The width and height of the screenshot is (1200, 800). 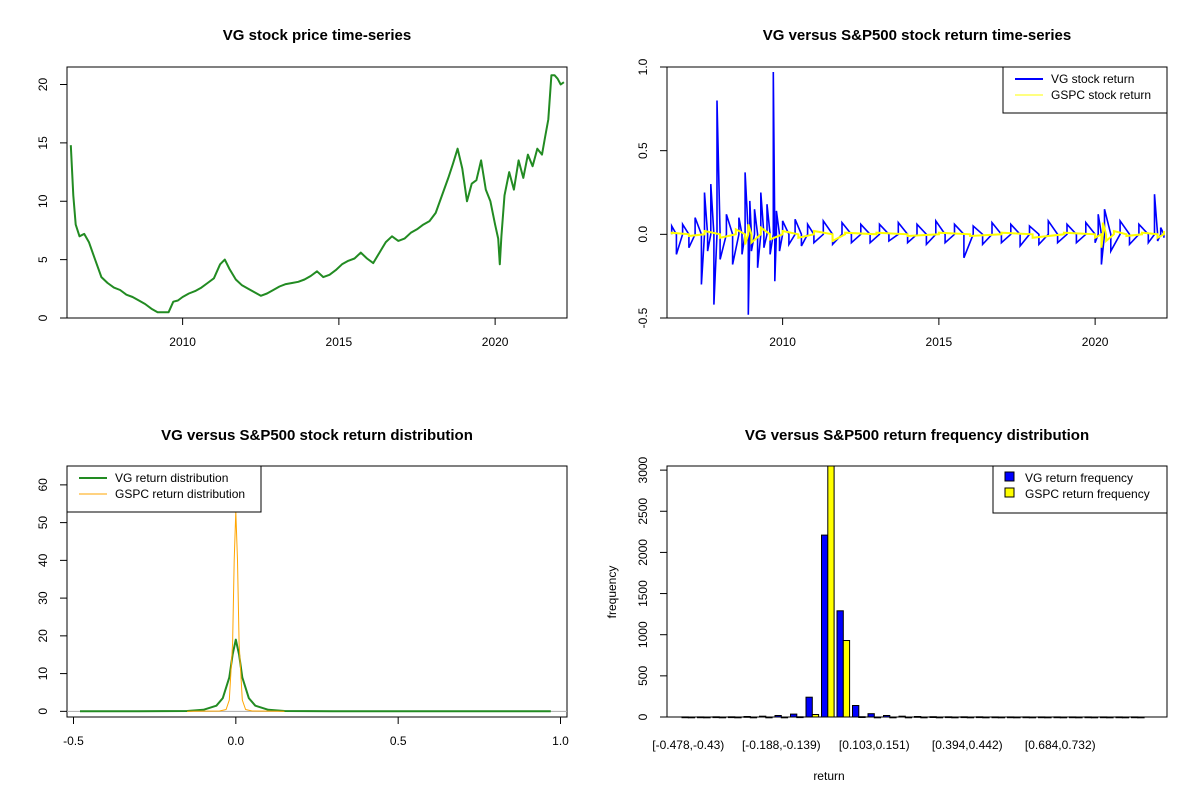 I want to click on vg-price-line, so click(x=317, y=194).